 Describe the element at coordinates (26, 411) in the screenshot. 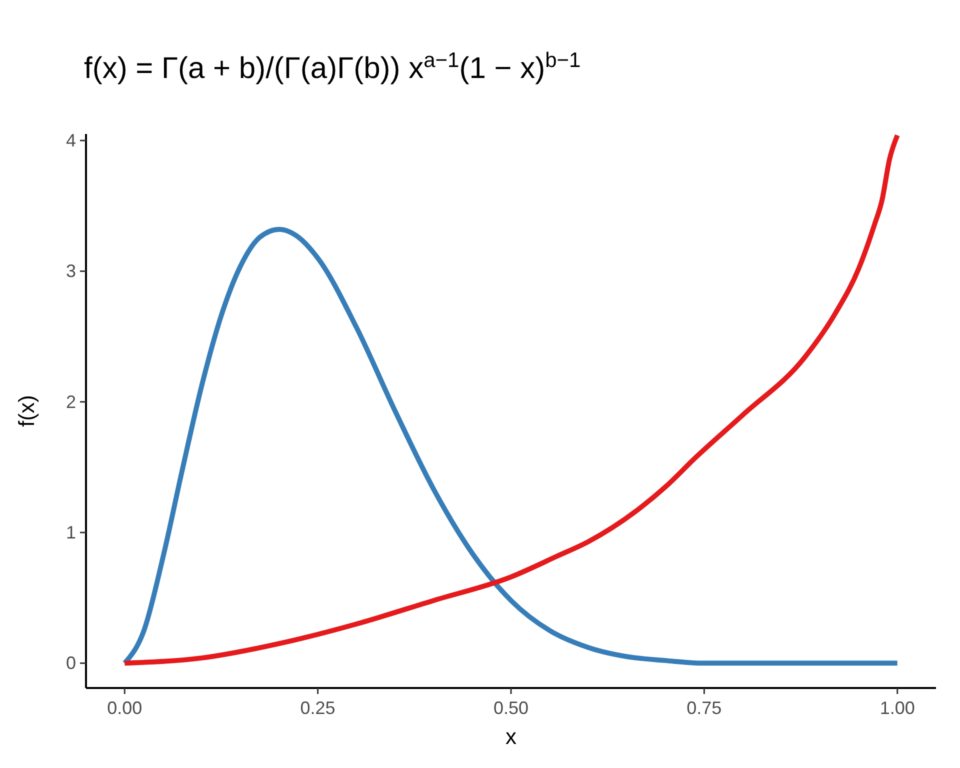

I see `y-axis-title: f(x)` at that location.